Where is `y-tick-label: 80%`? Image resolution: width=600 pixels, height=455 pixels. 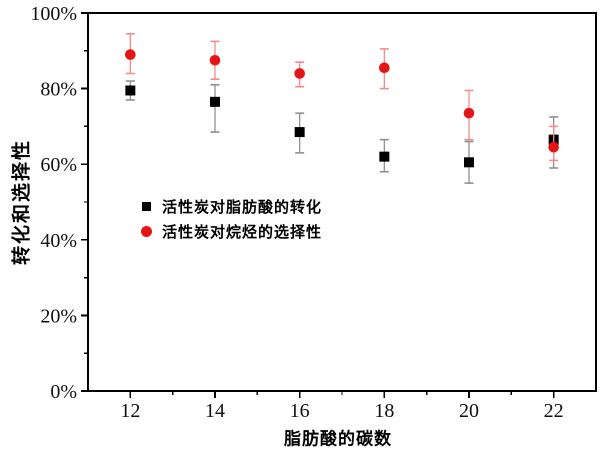 y-tick-label: 80% is located at coordinates (58, 90).